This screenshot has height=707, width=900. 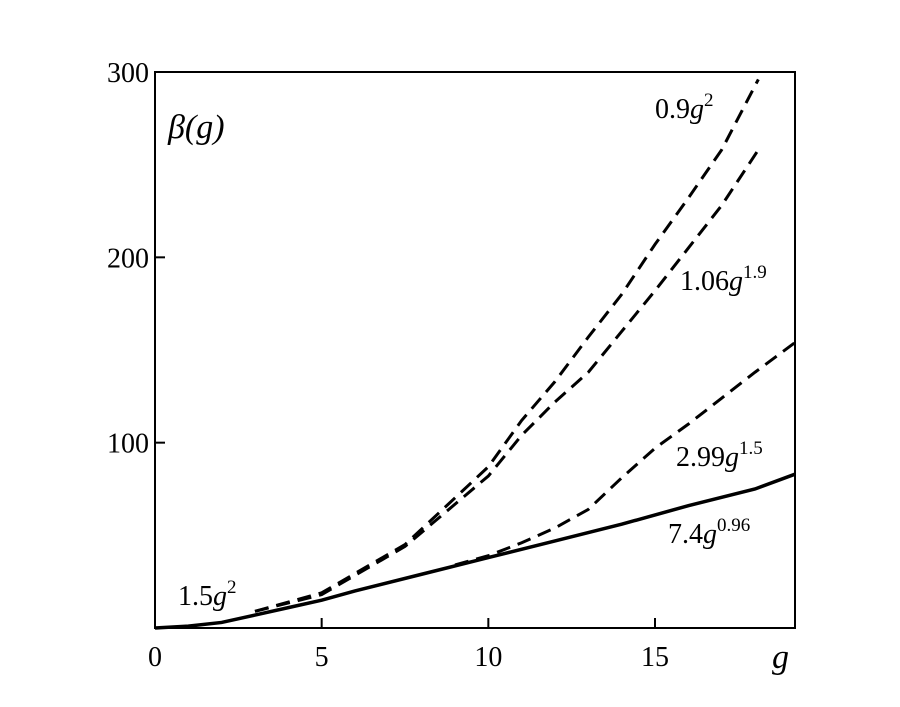 What do you see at coordinates (128, 444) in the screenshot?
I see `y-tick-label: 100` at bounding box center [128, 444].